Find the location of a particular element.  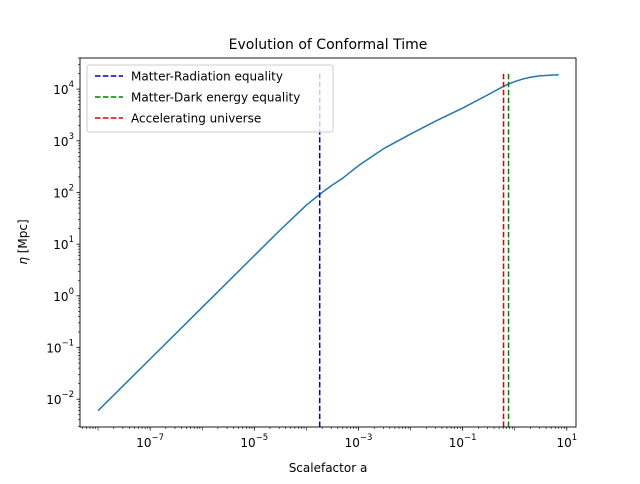

y-axis-label-symbol: η is located at coordinates (23, 261).